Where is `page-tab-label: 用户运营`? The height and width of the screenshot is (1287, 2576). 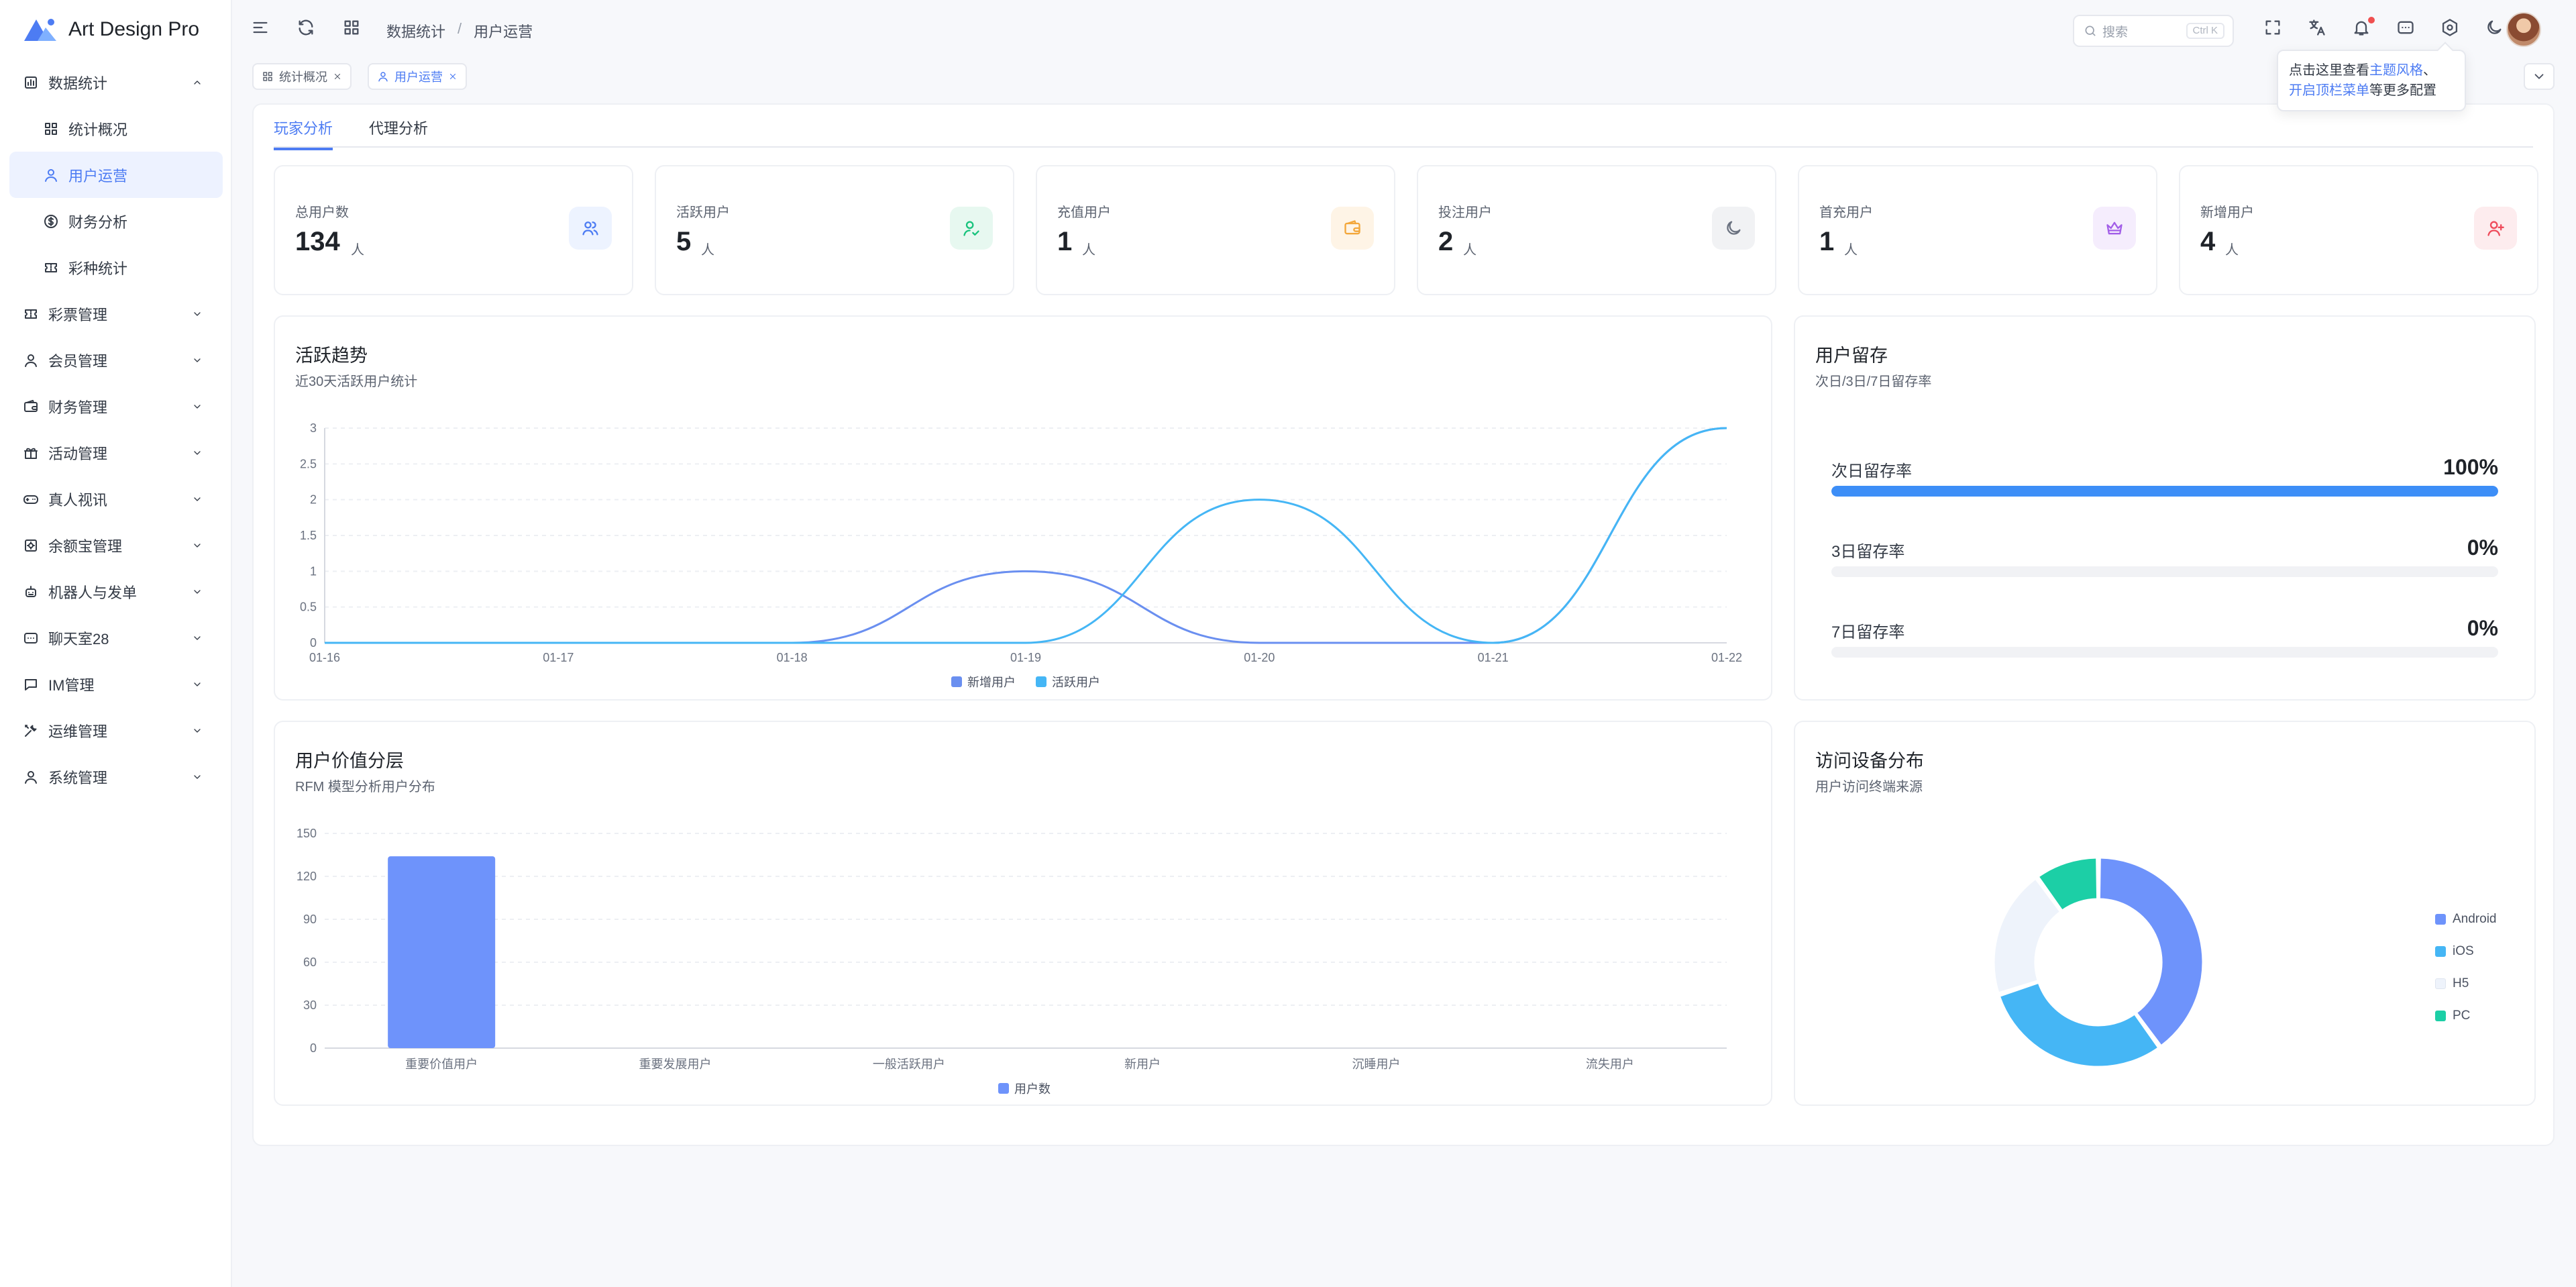 page-tab-label: 用户运营 is located at coordinates (418, 77).